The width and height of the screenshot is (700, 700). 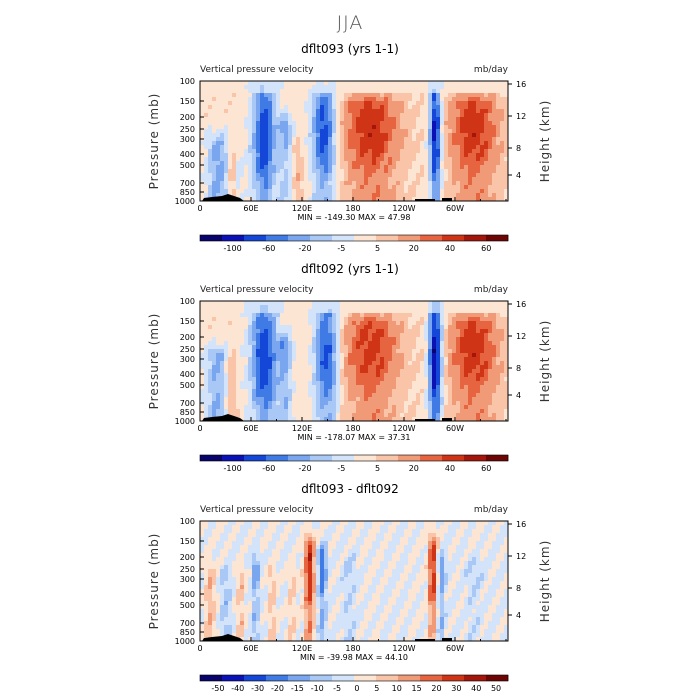 What do you see at coordinates (187, 321) in the screenshot?
I see `y-tick-label: 150` at bounding box center [187, 321].